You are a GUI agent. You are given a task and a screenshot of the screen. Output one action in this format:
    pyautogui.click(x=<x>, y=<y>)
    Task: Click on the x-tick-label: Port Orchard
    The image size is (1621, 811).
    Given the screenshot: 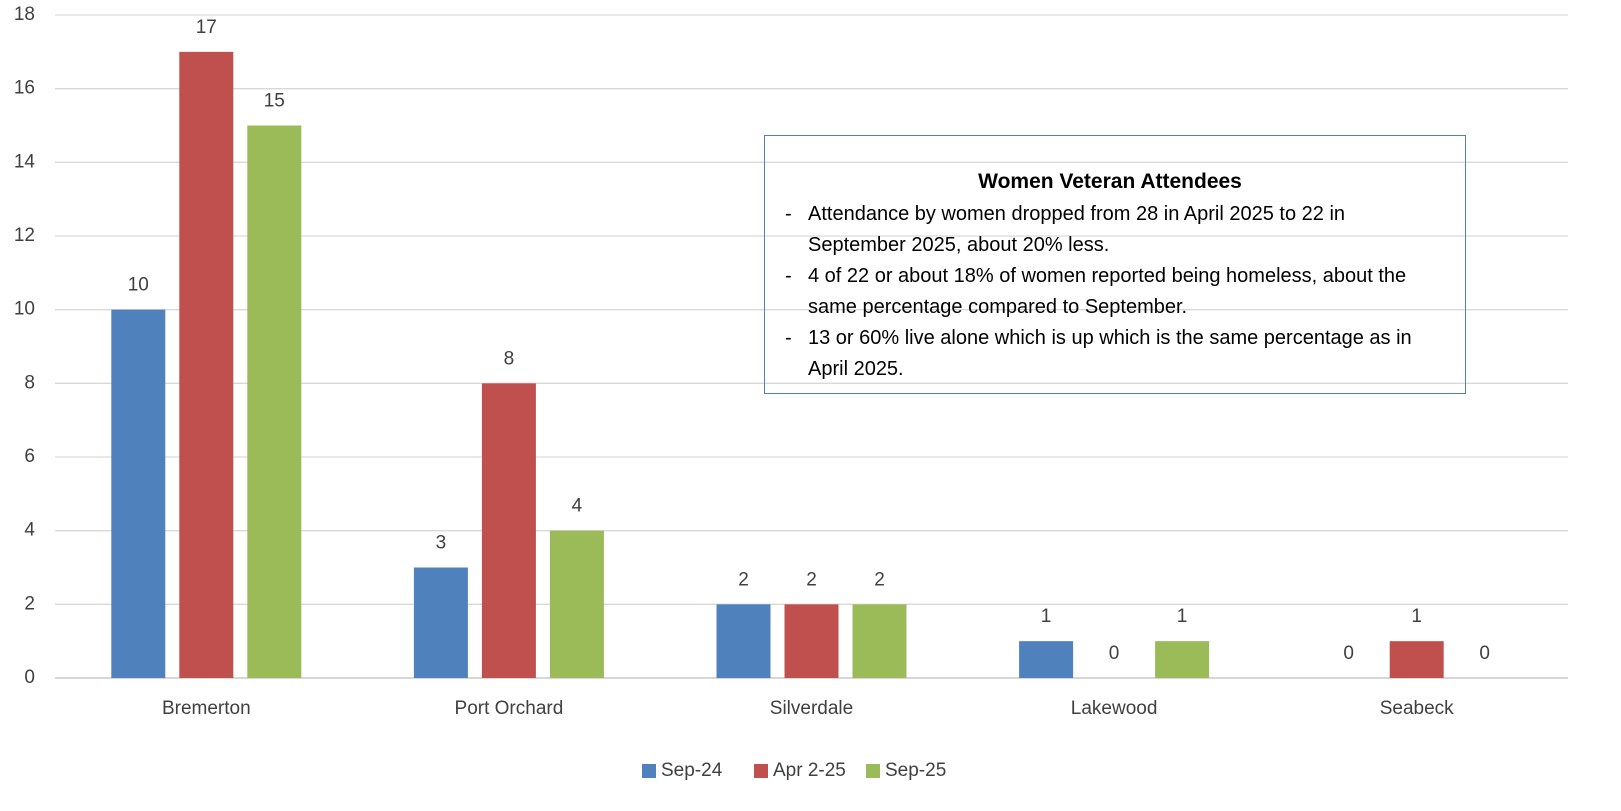 What is the action you would take?
    pyautogui.click(x=509, y=708)
    